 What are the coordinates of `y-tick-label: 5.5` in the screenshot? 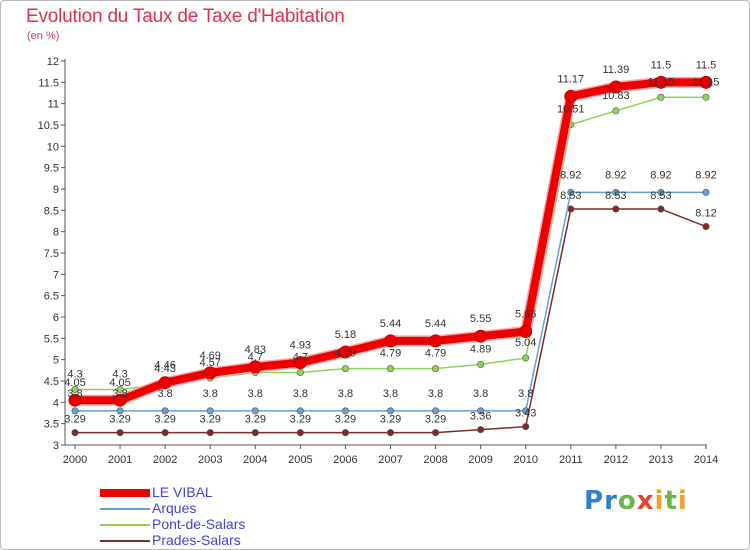 It's located at (51, 339).